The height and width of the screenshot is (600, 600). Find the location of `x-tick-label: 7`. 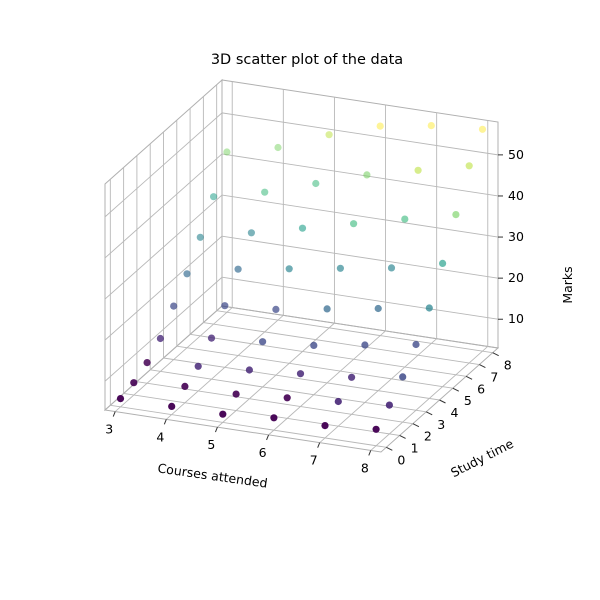

x-tick-label: 7 is located at coordinates (314, 460).